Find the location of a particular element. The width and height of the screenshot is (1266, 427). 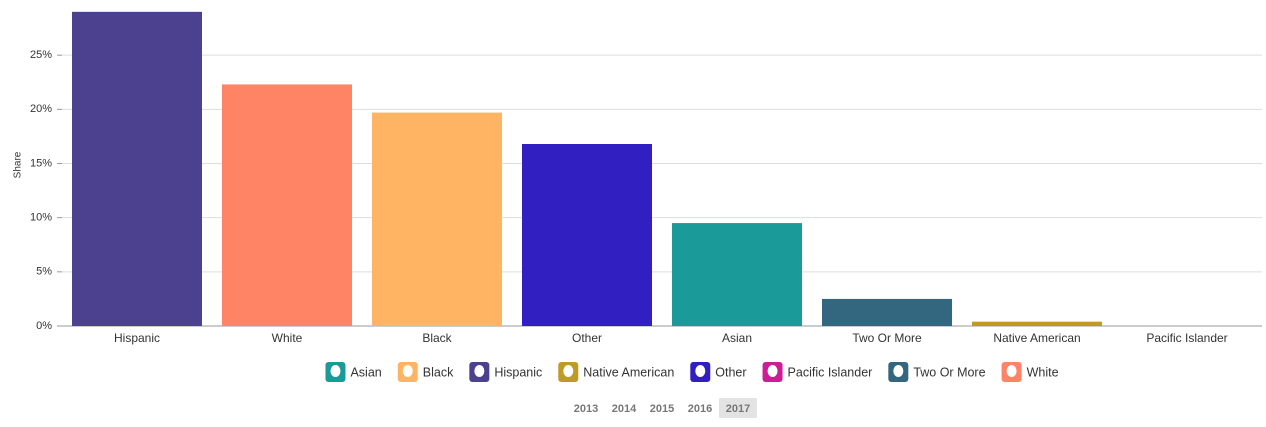

x-tick-label: Hispanic is located at coordinates (137, 338).